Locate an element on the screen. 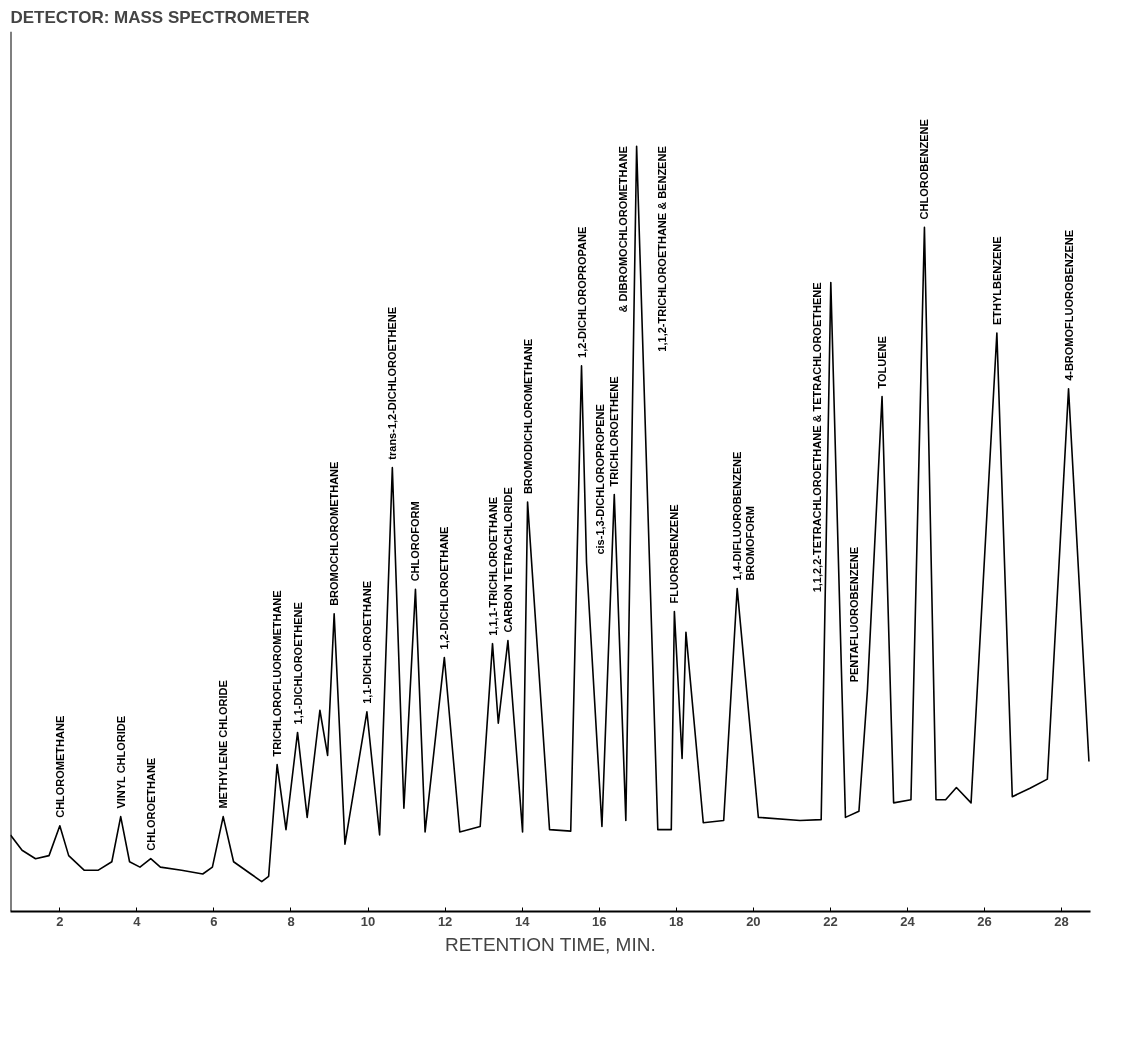  annotation: CHLOROFORM is located at coordinates (415, 541).